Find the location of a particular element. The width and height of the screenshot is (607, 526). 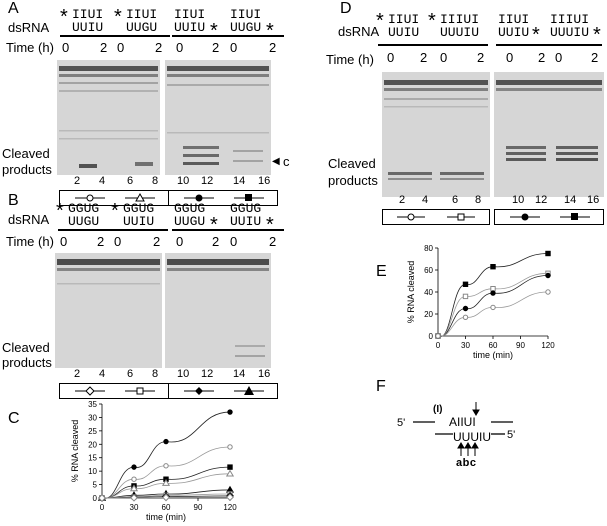

y-tick-label: 60 is located at coordinates (428, 270).